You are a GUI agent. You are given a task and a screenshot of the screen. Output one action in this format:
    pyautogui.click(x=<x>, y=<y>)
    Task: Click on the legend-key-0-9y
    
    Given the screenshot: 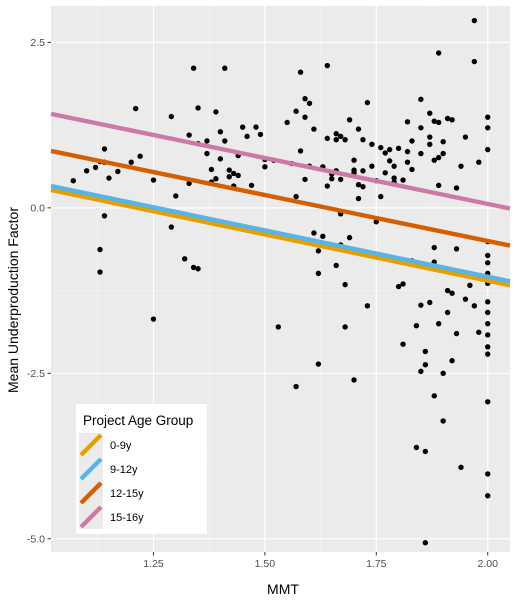 What is the action you would take?
    pyautogui.click(x=91, y=445)
    